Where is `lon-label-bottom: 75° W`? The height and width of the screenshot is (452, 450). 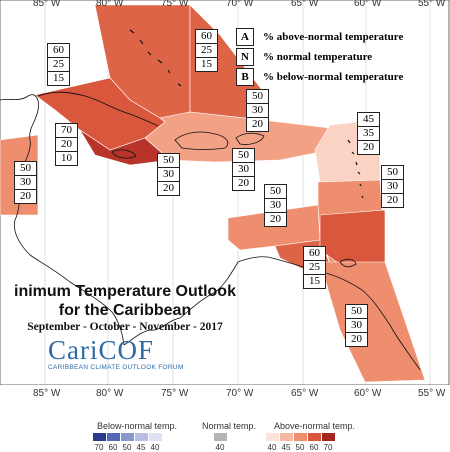 lon-label-bottom: 75° W is located at coordinates (175, 393).